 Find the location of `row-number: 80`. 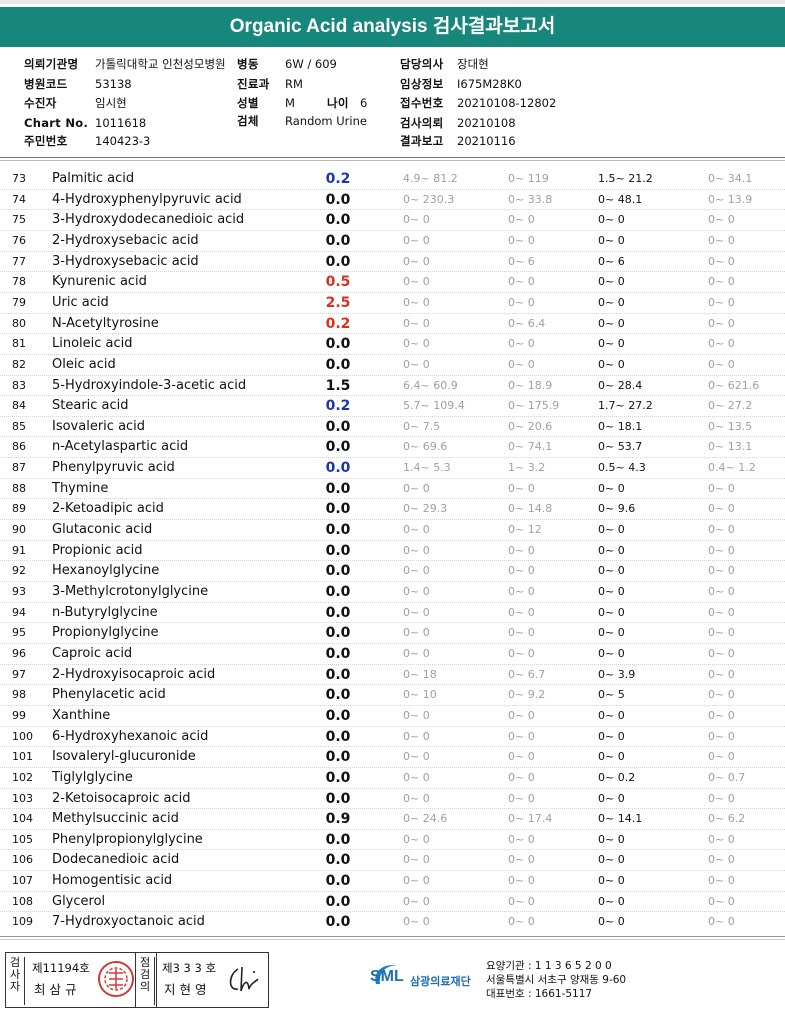

row-number: 80 is located at coordinates (19, 323).